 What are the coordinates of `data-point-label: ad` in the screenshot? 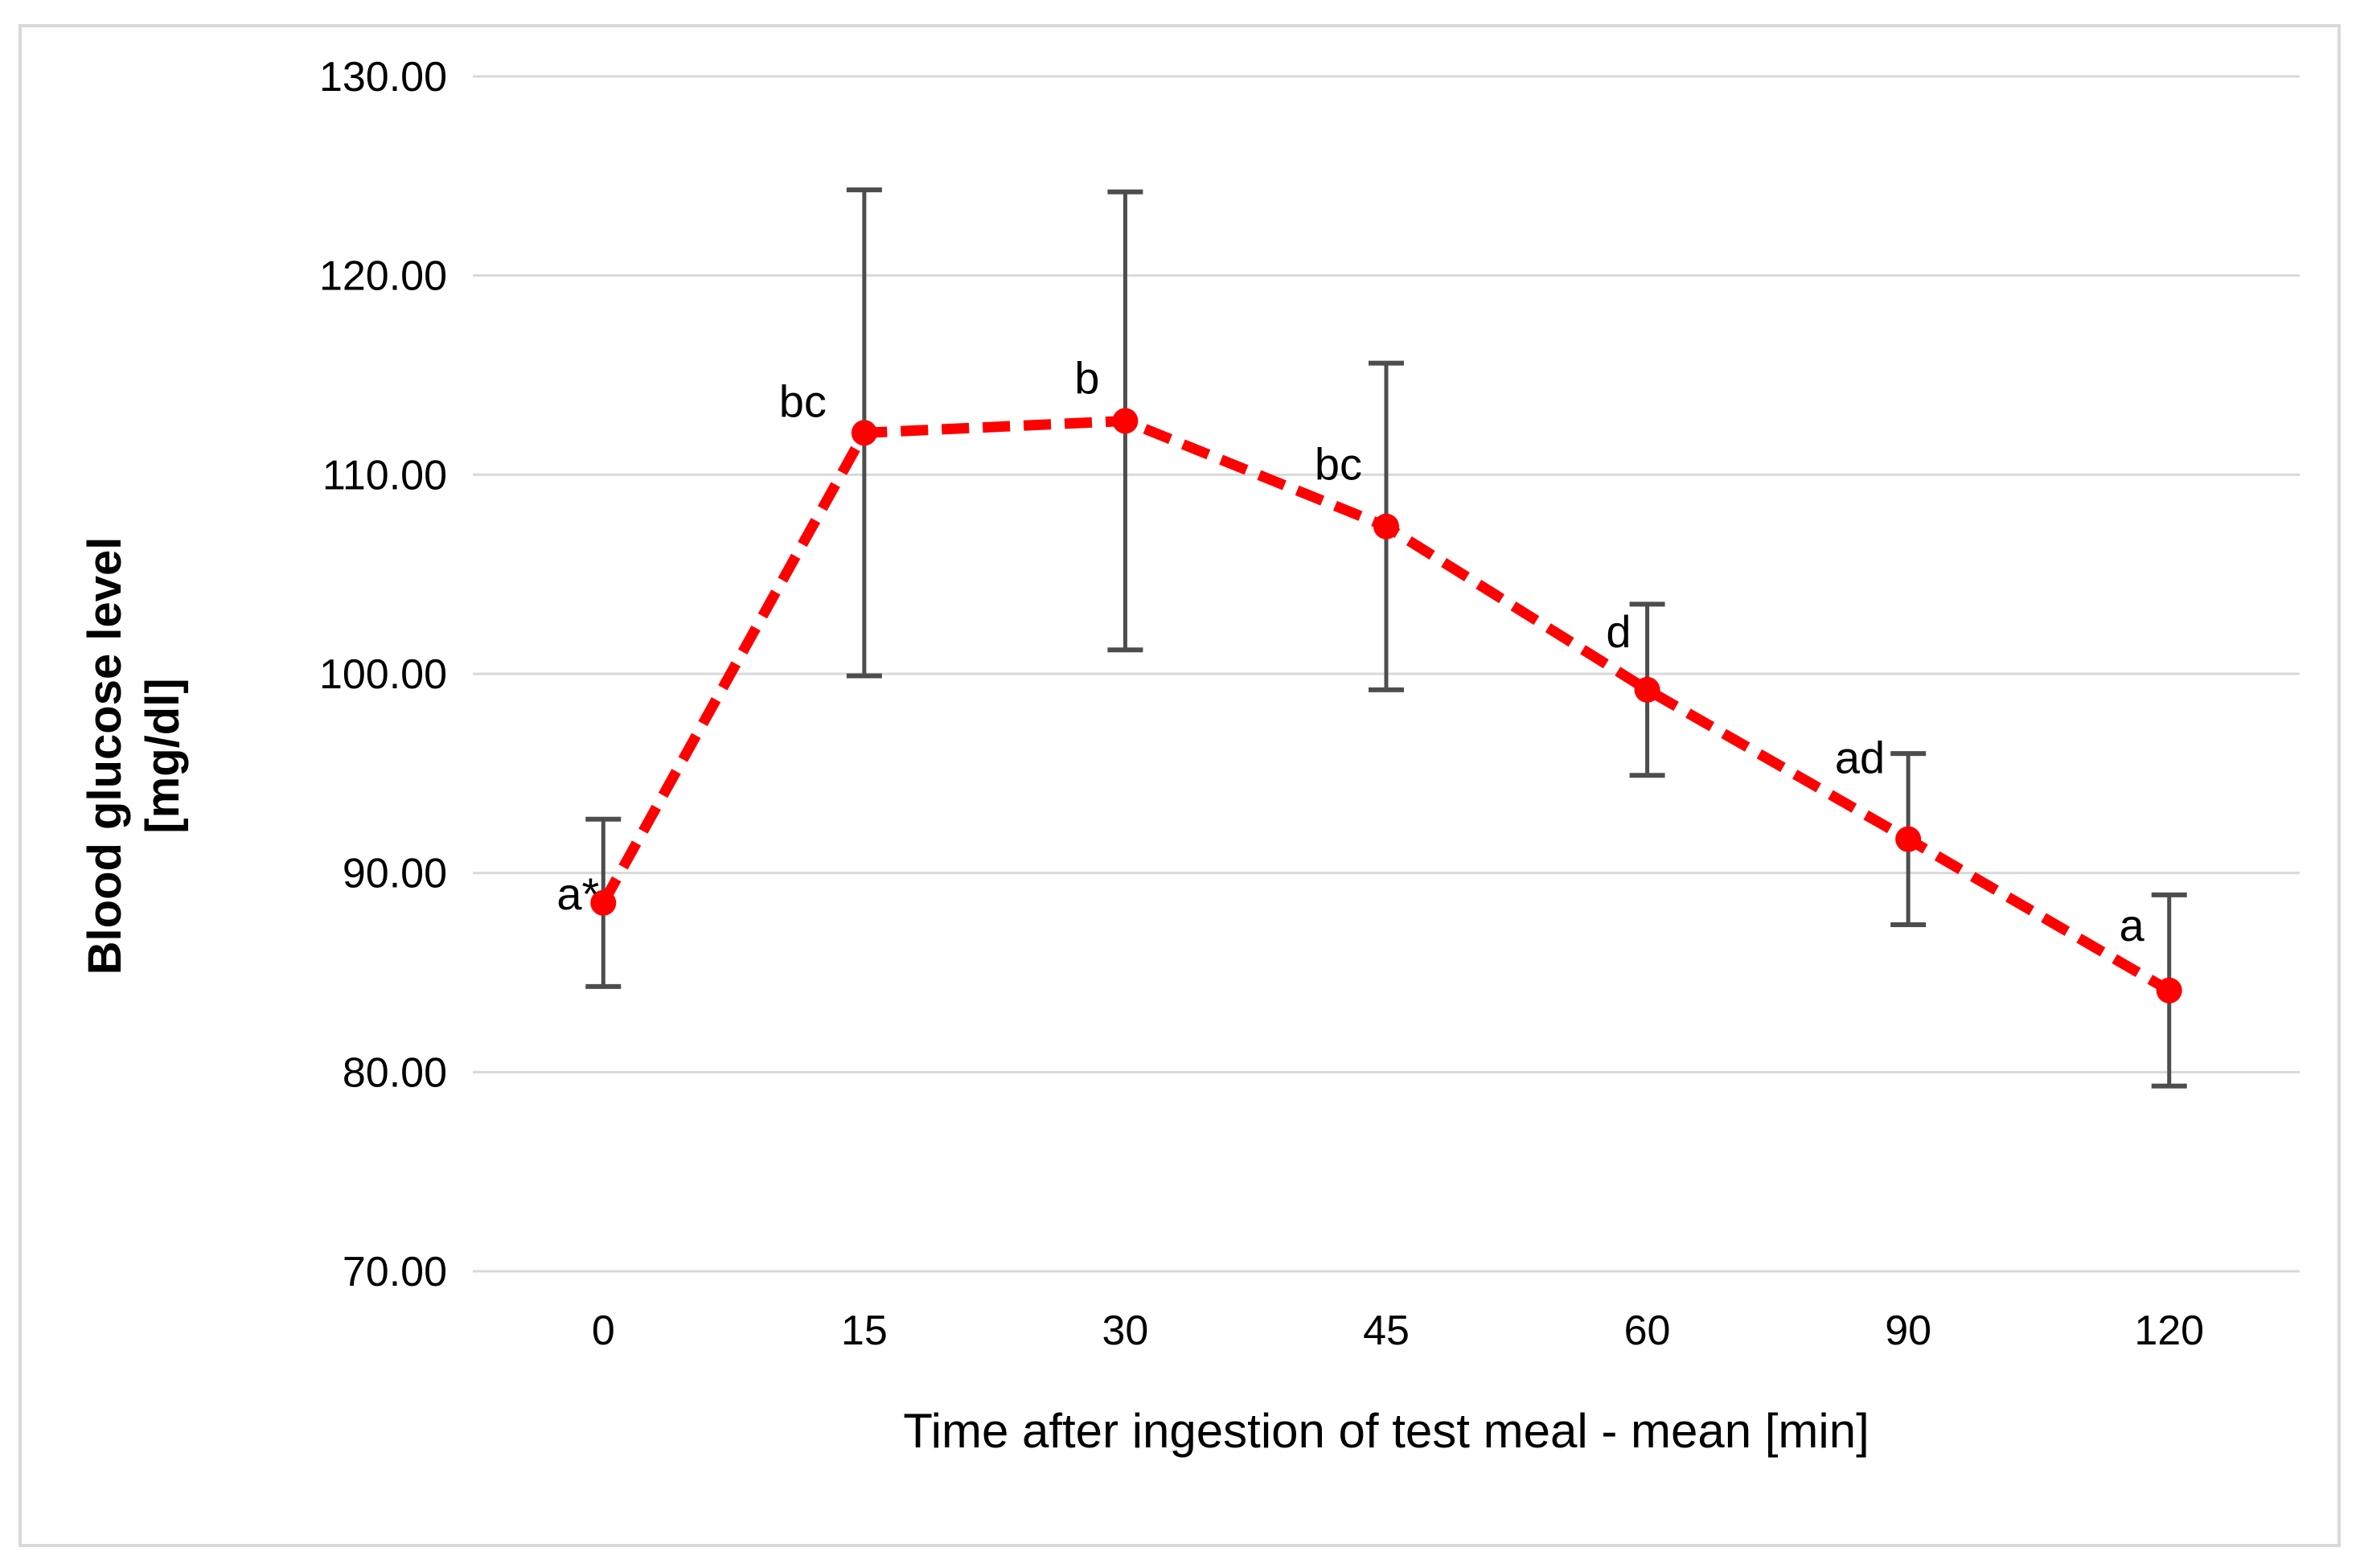 It's located at (1860, 758).